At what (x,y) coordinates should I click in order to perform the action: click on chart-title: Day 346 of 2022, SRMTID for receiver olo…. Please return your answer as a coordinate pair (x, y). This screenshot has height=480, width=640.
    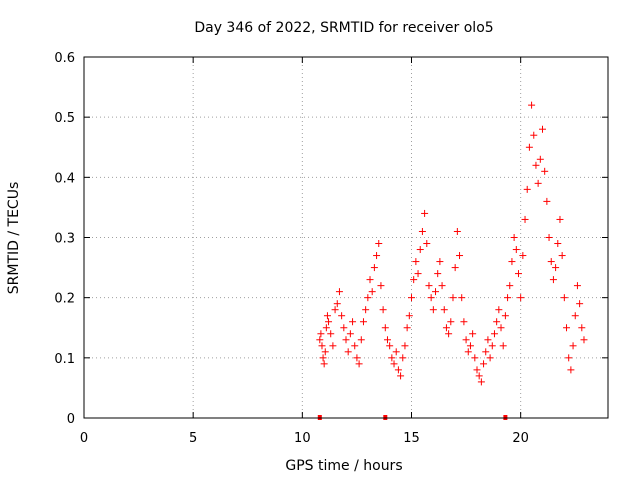
    Looking at the image, I should click on (343, 28).